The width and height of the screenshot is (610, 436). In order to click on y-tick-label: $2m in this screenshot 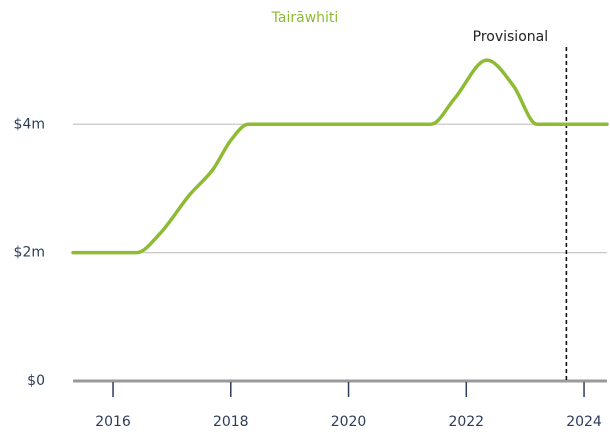, I will do `click(29, 253)`.